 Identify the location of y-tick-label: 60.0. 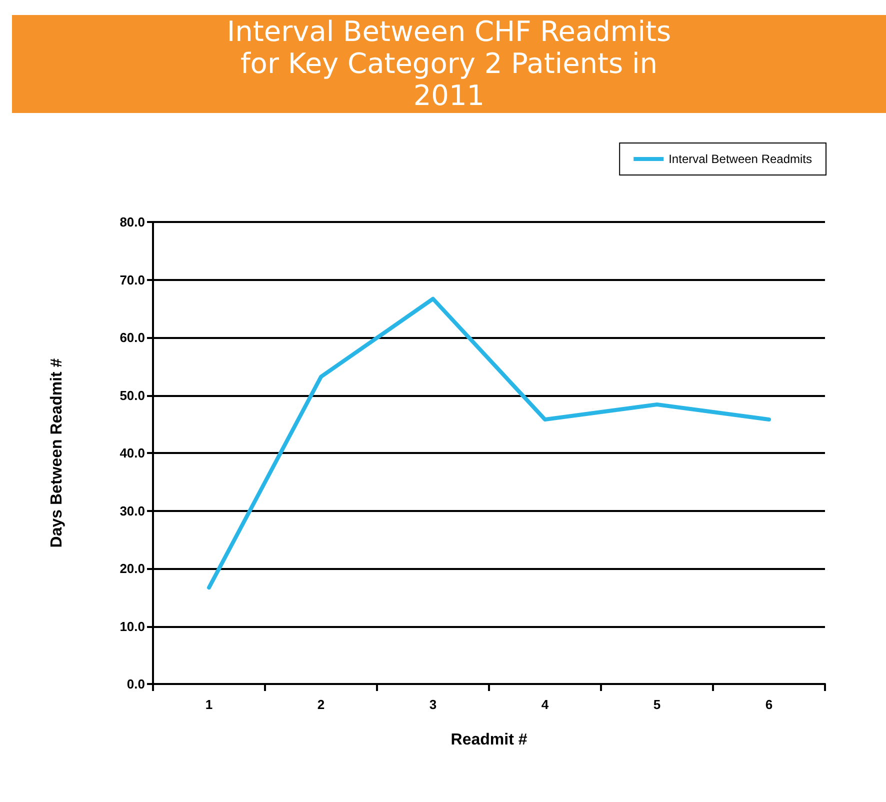
(132, 337).